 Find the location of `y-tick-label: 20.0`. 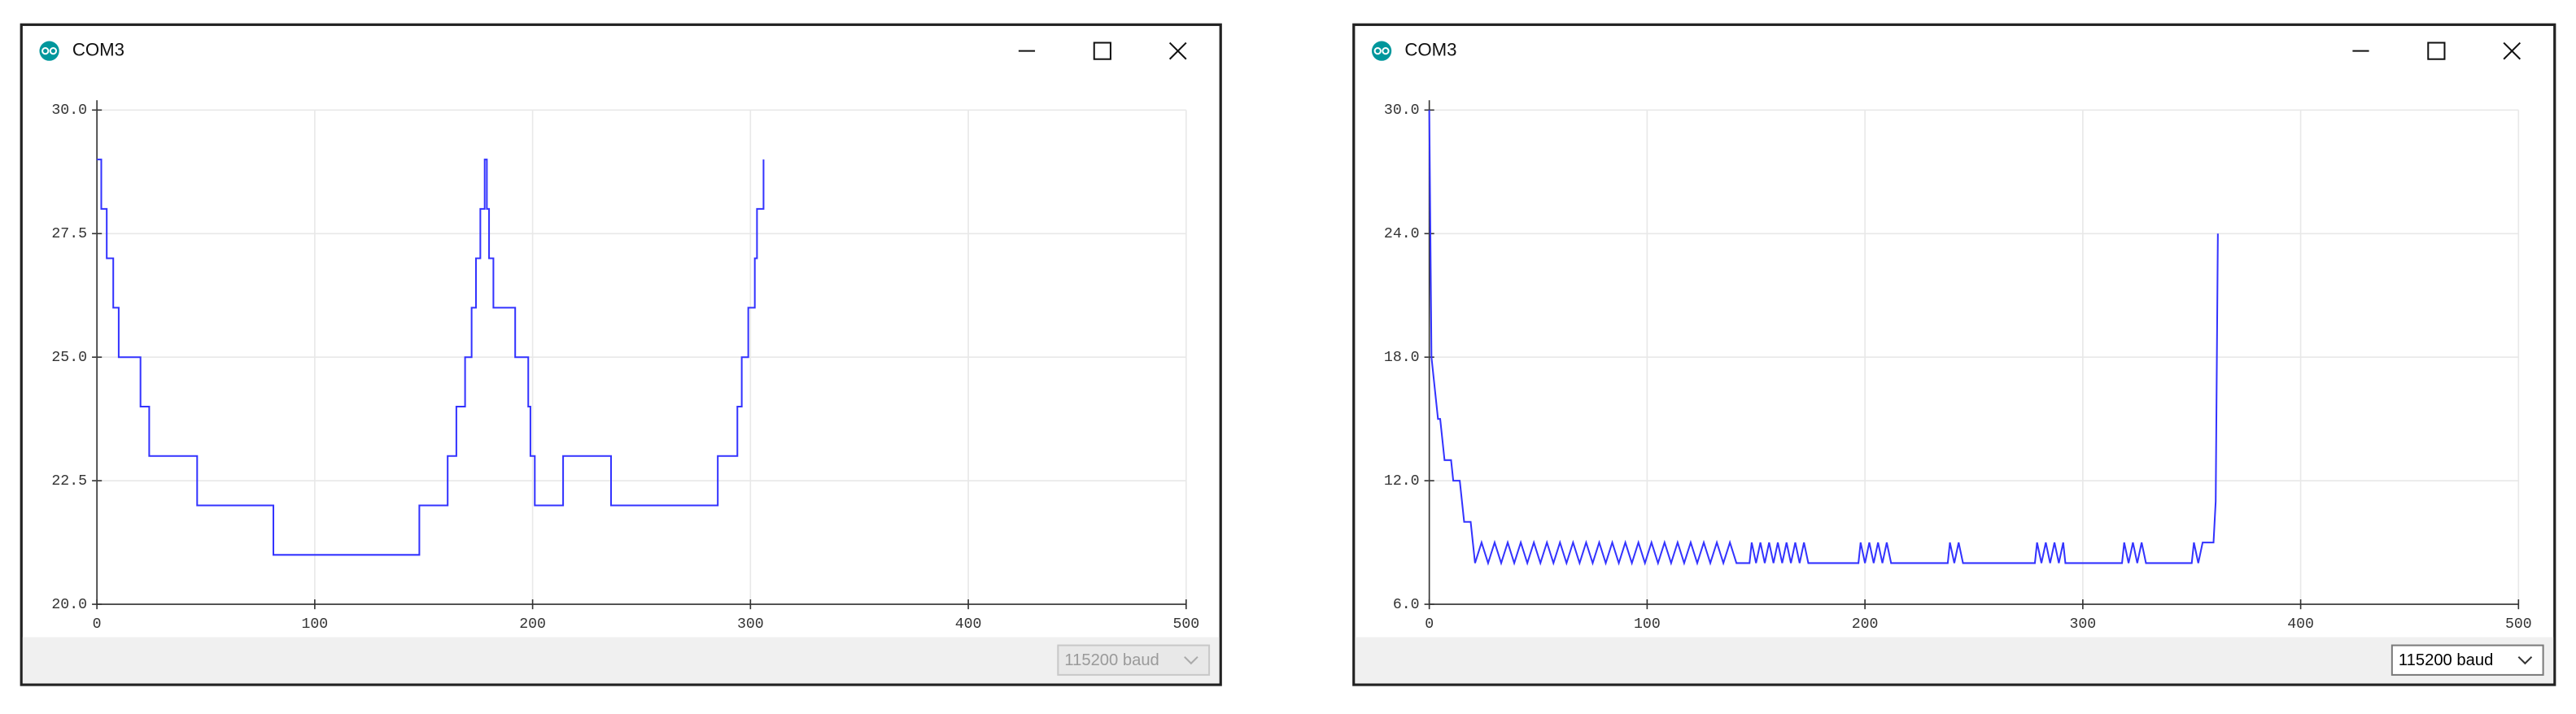

y-tick-label: 20.0 is located at coordinates (69, 605).